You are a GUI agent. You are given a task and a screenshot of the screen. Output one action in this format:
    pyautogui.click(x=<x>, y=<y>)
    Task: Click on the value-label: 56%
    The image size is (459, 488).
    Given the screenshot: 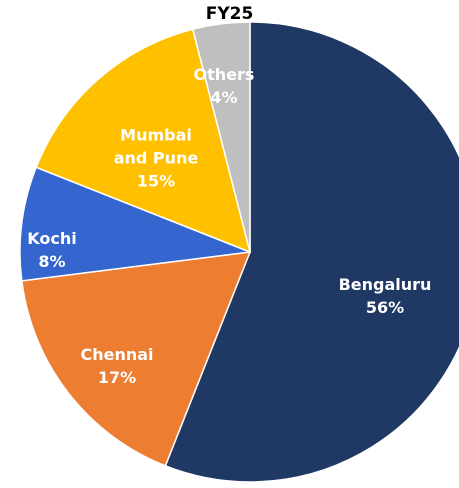 What is the action you would take?
    pyautogui.click(x=385, y=307)
    